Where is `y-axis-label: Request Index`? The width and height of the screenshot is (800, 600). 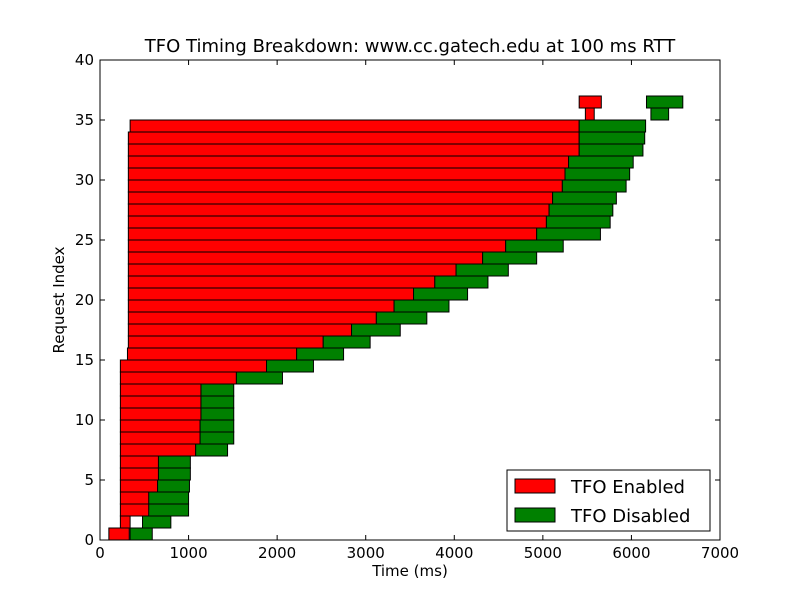
y-axis-label: Request Index is located at coordinates (59, 299).